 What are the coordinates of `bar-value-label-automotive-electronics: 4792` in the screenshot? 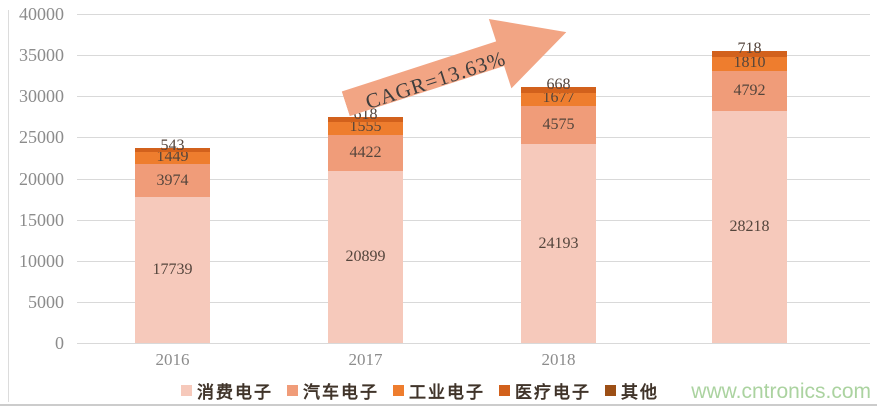 It's located at (749, 91).